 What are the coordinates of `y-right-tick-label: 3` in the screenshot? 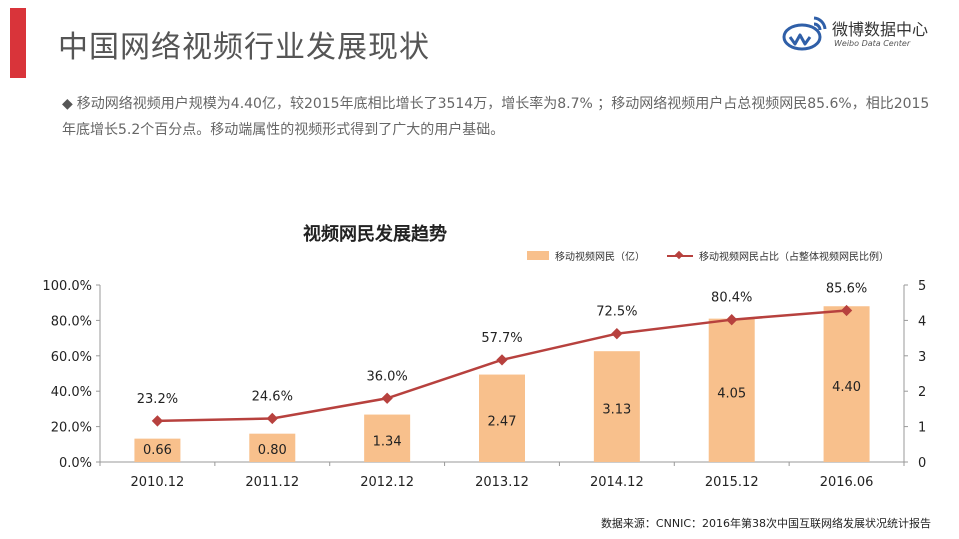 It's located at (922, 357).